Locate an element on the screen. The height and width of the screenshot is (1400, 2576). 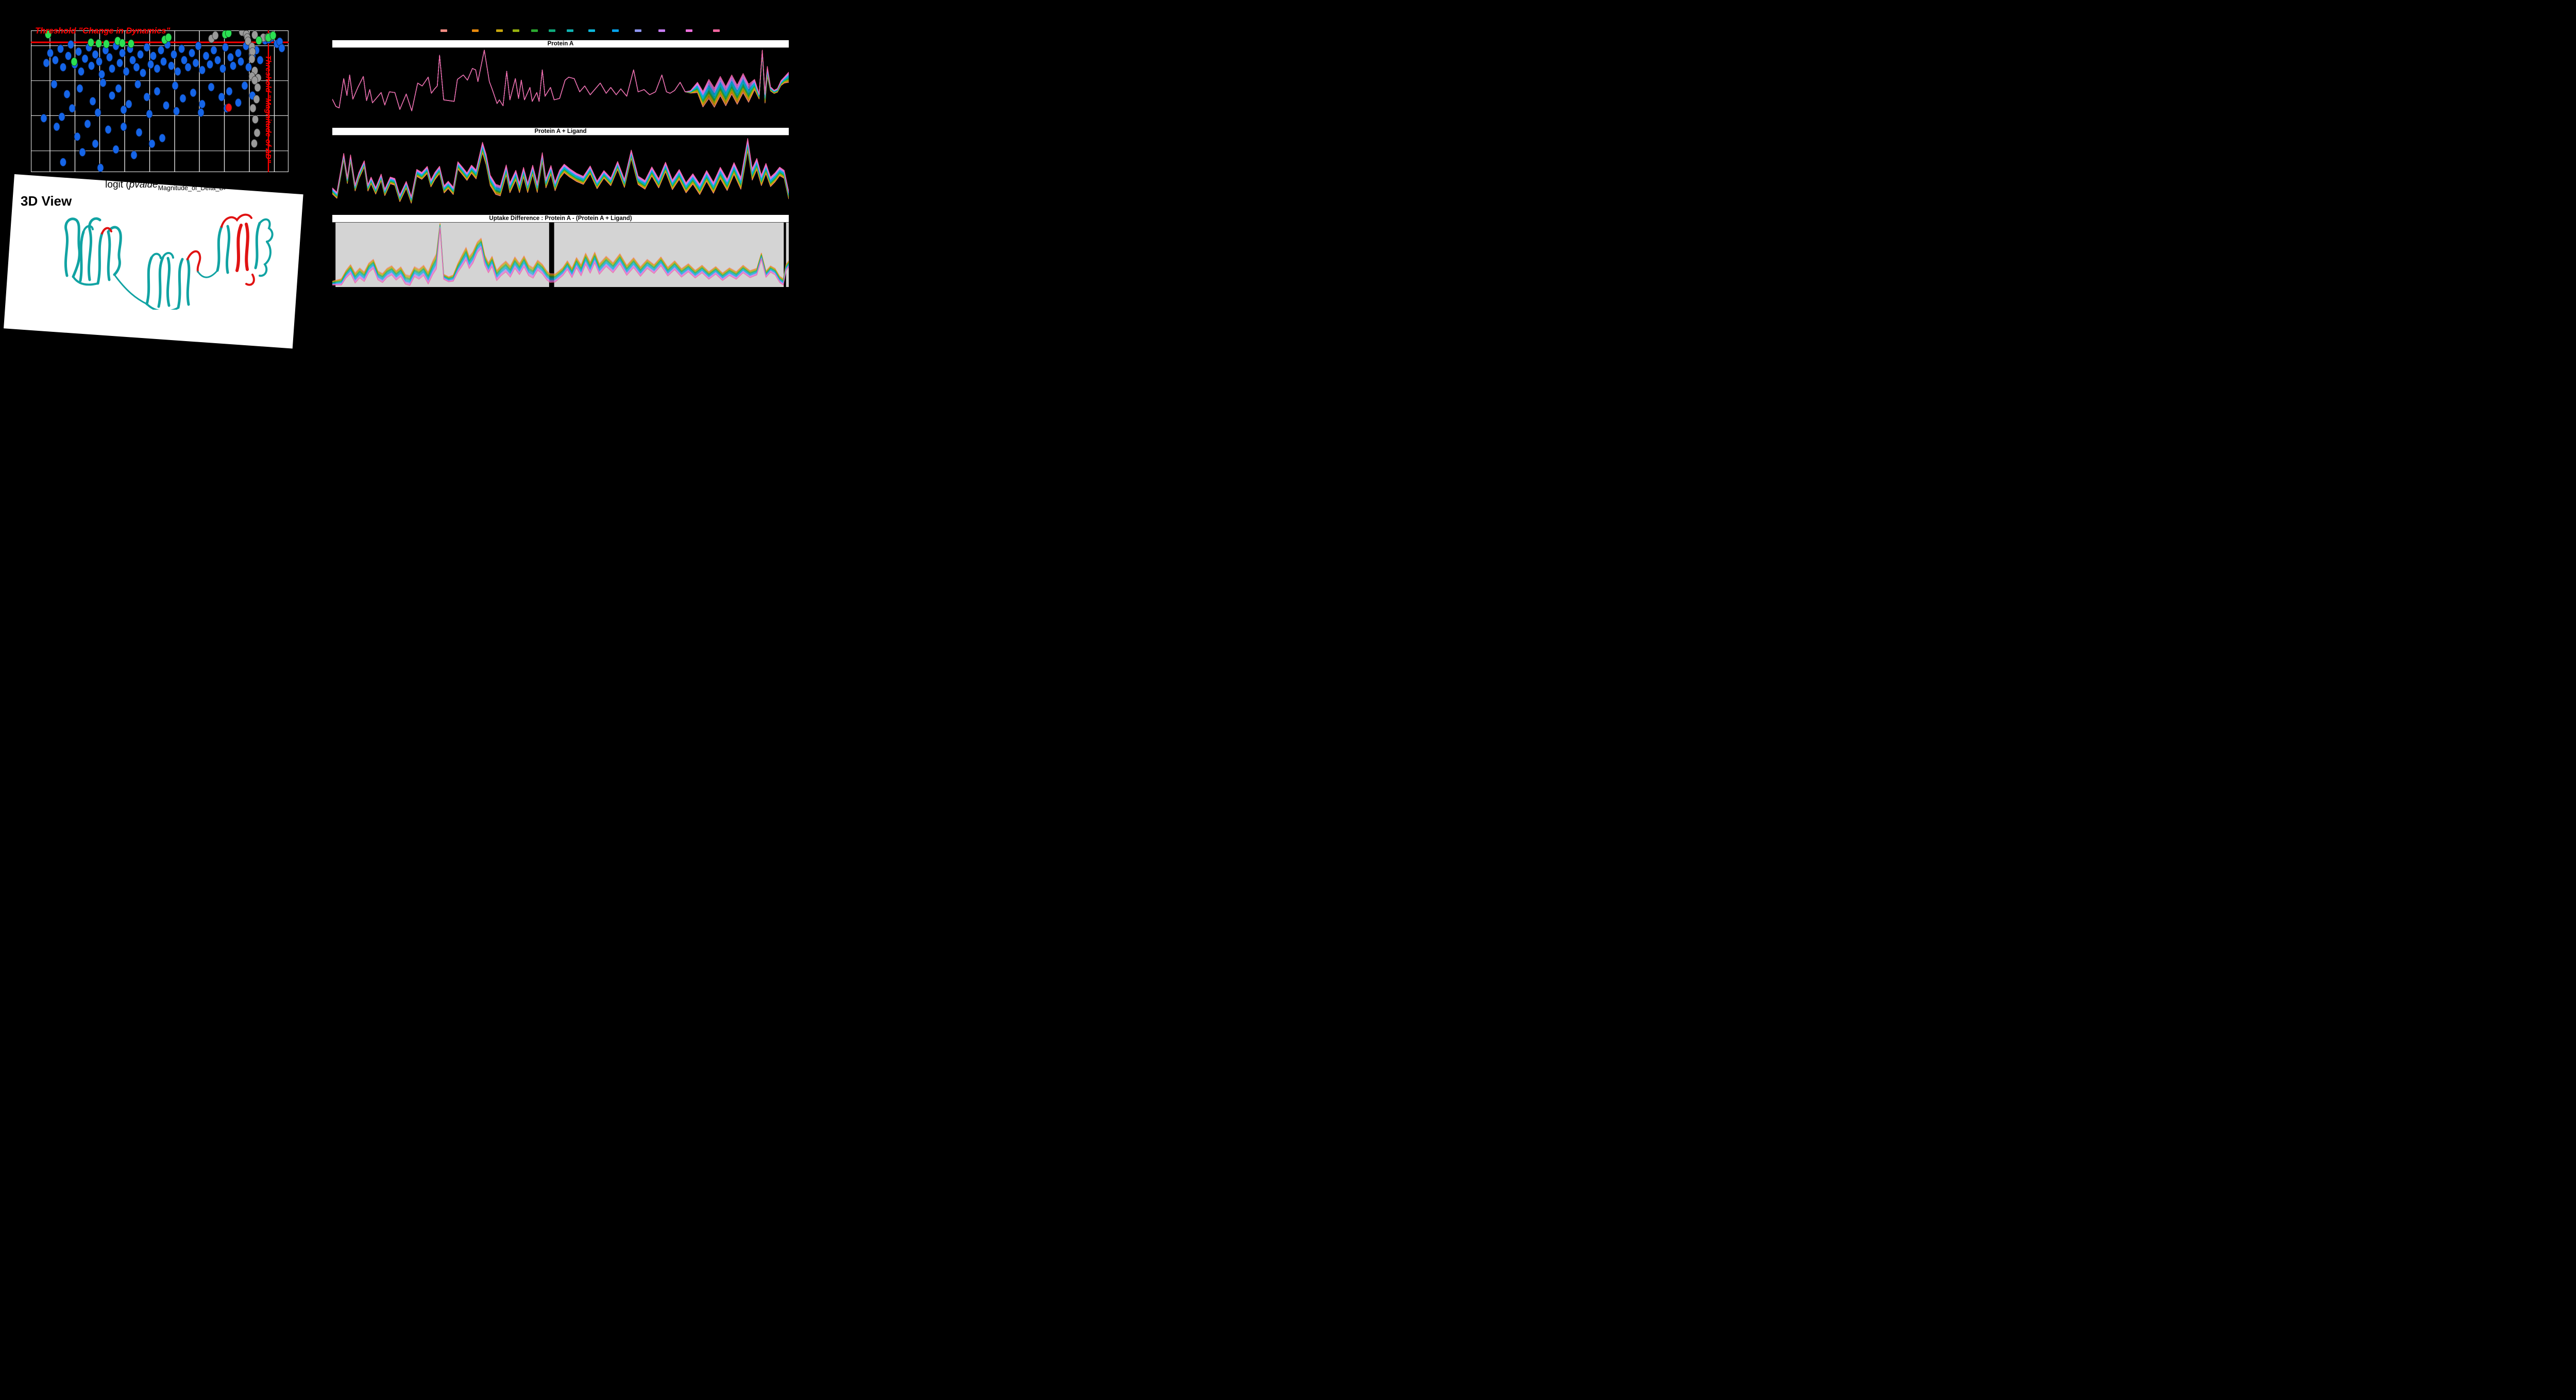
uptake-chart-protein-a-ligand is located at coordinates (560, 173).